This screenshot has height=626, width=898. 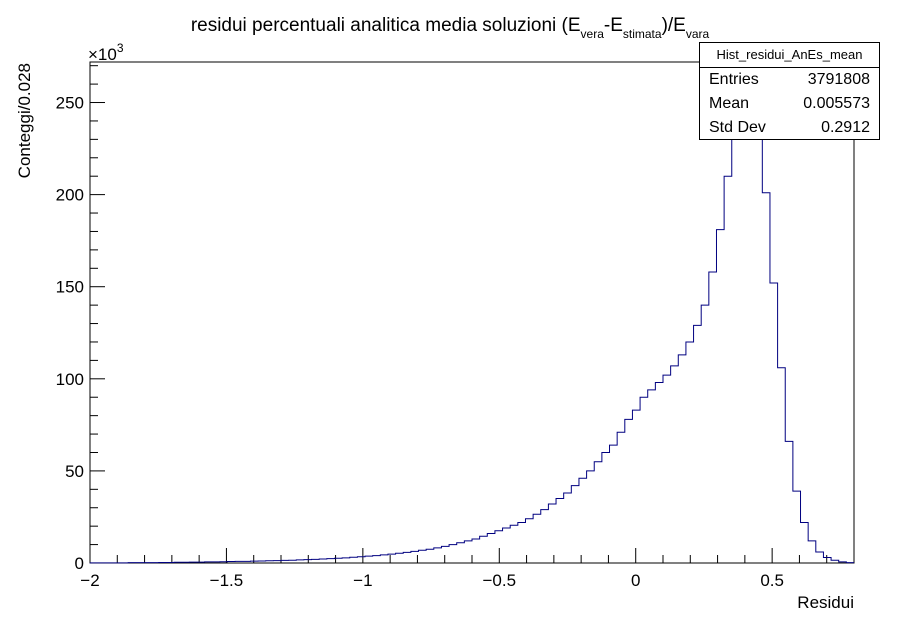 What do you see at coordinates (635, 580) in the screenshot?
I see `x-tick-label: 0` at bounding box center [635, 580].